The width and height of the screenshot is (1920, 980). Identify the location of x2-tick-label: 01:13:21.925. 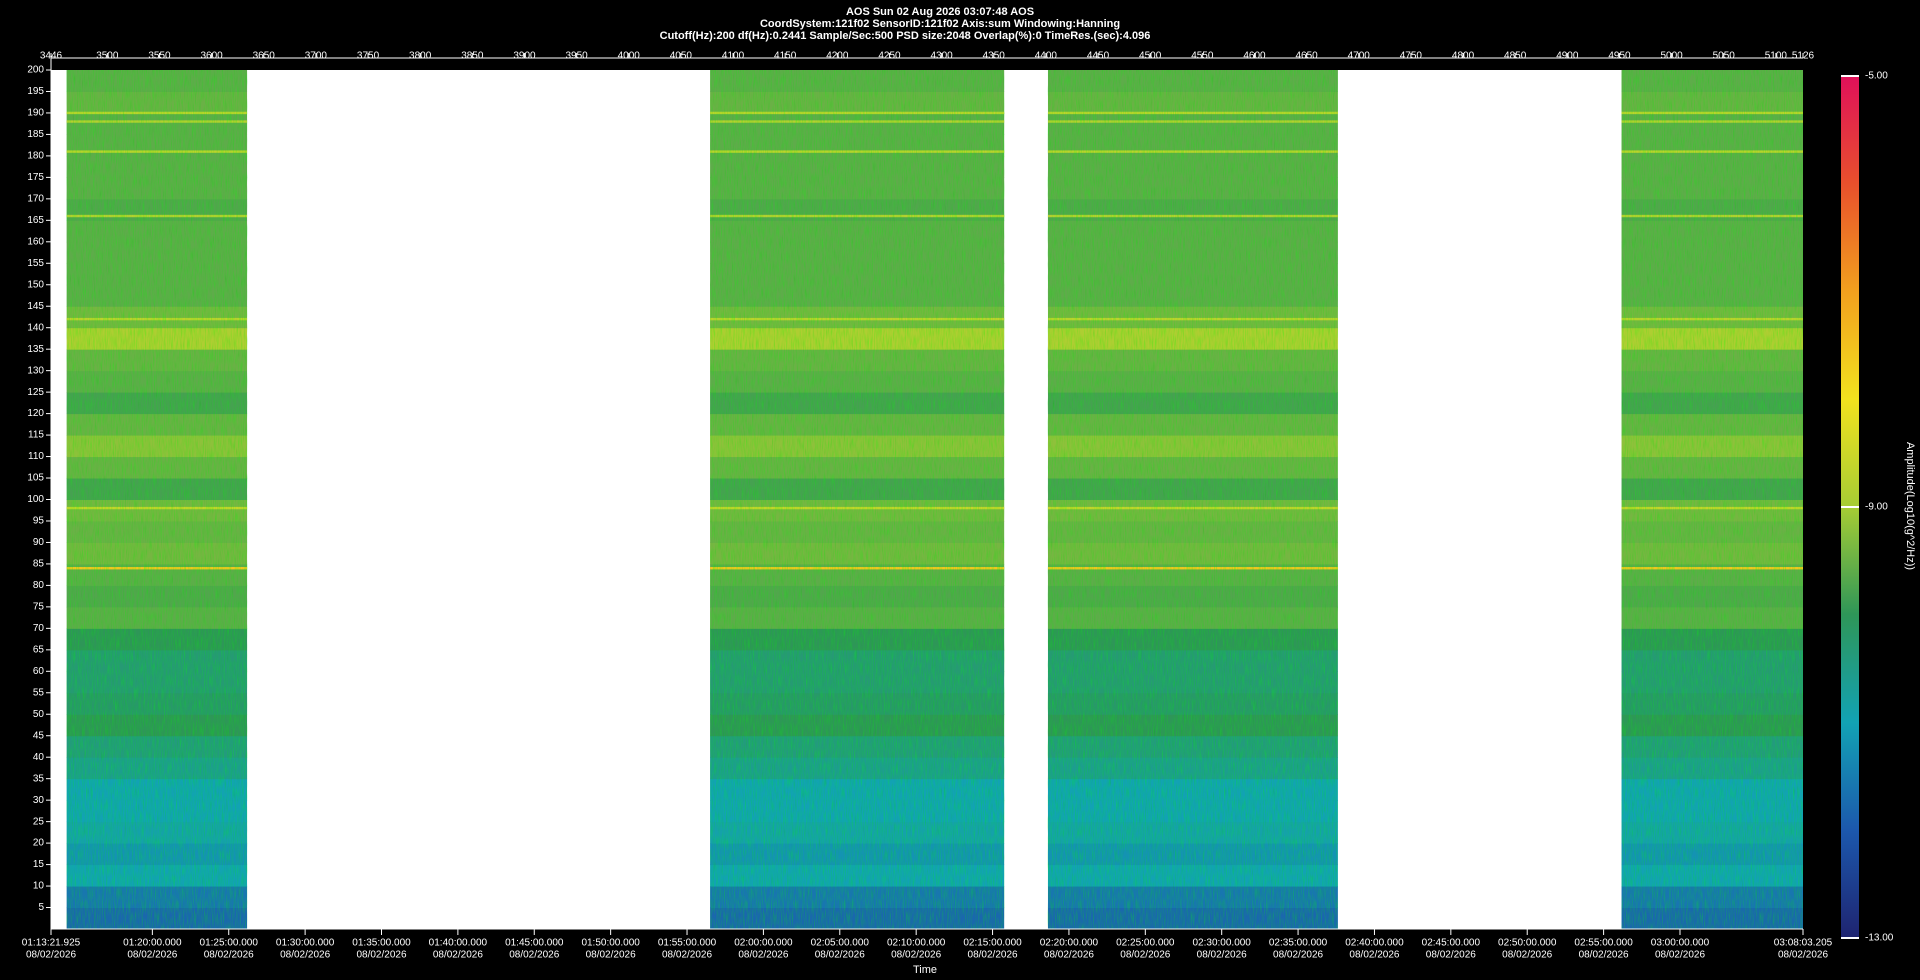
(51, 943).